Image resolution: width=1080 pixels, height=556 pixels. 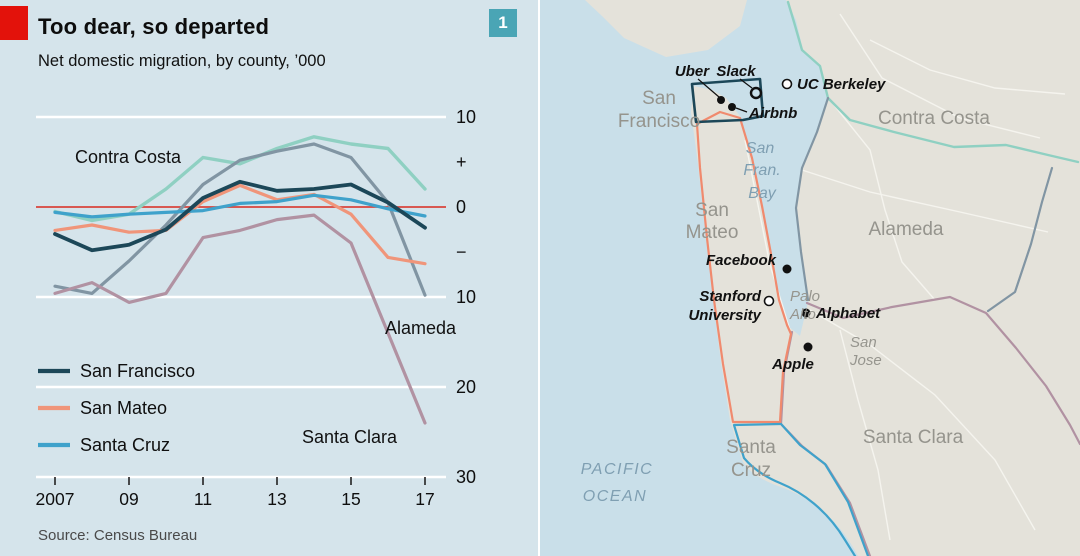 I want to click on uc-berkeley-label: UC Berkeley, so click(x=841, y=84).